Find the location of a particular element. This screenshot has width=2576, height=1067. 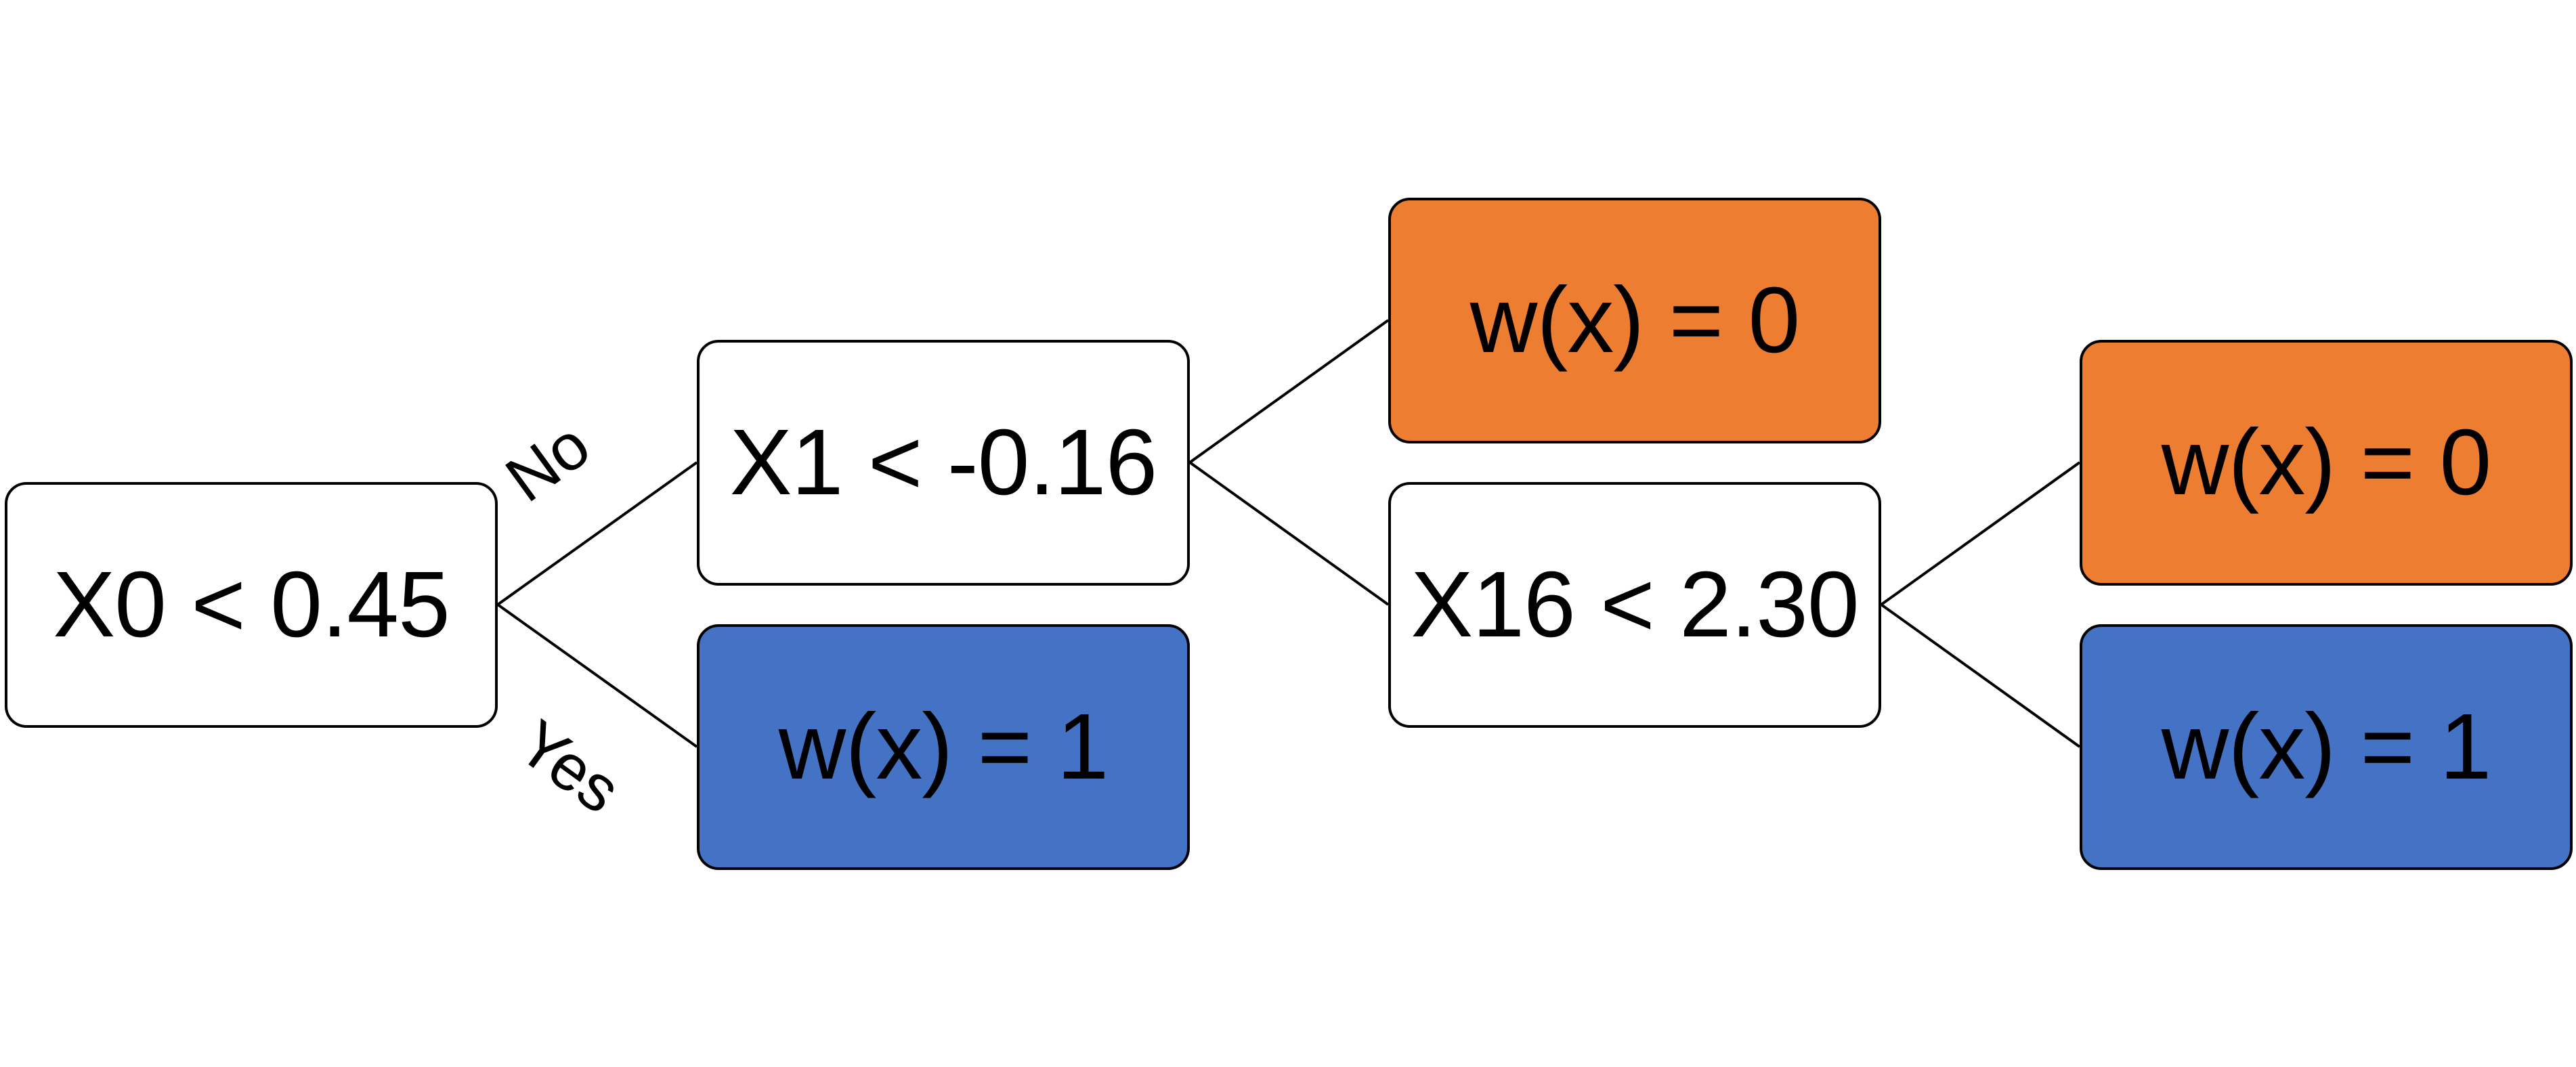

x16-split-node: X16 < 2.30 is located at coordinates (1634, 605).